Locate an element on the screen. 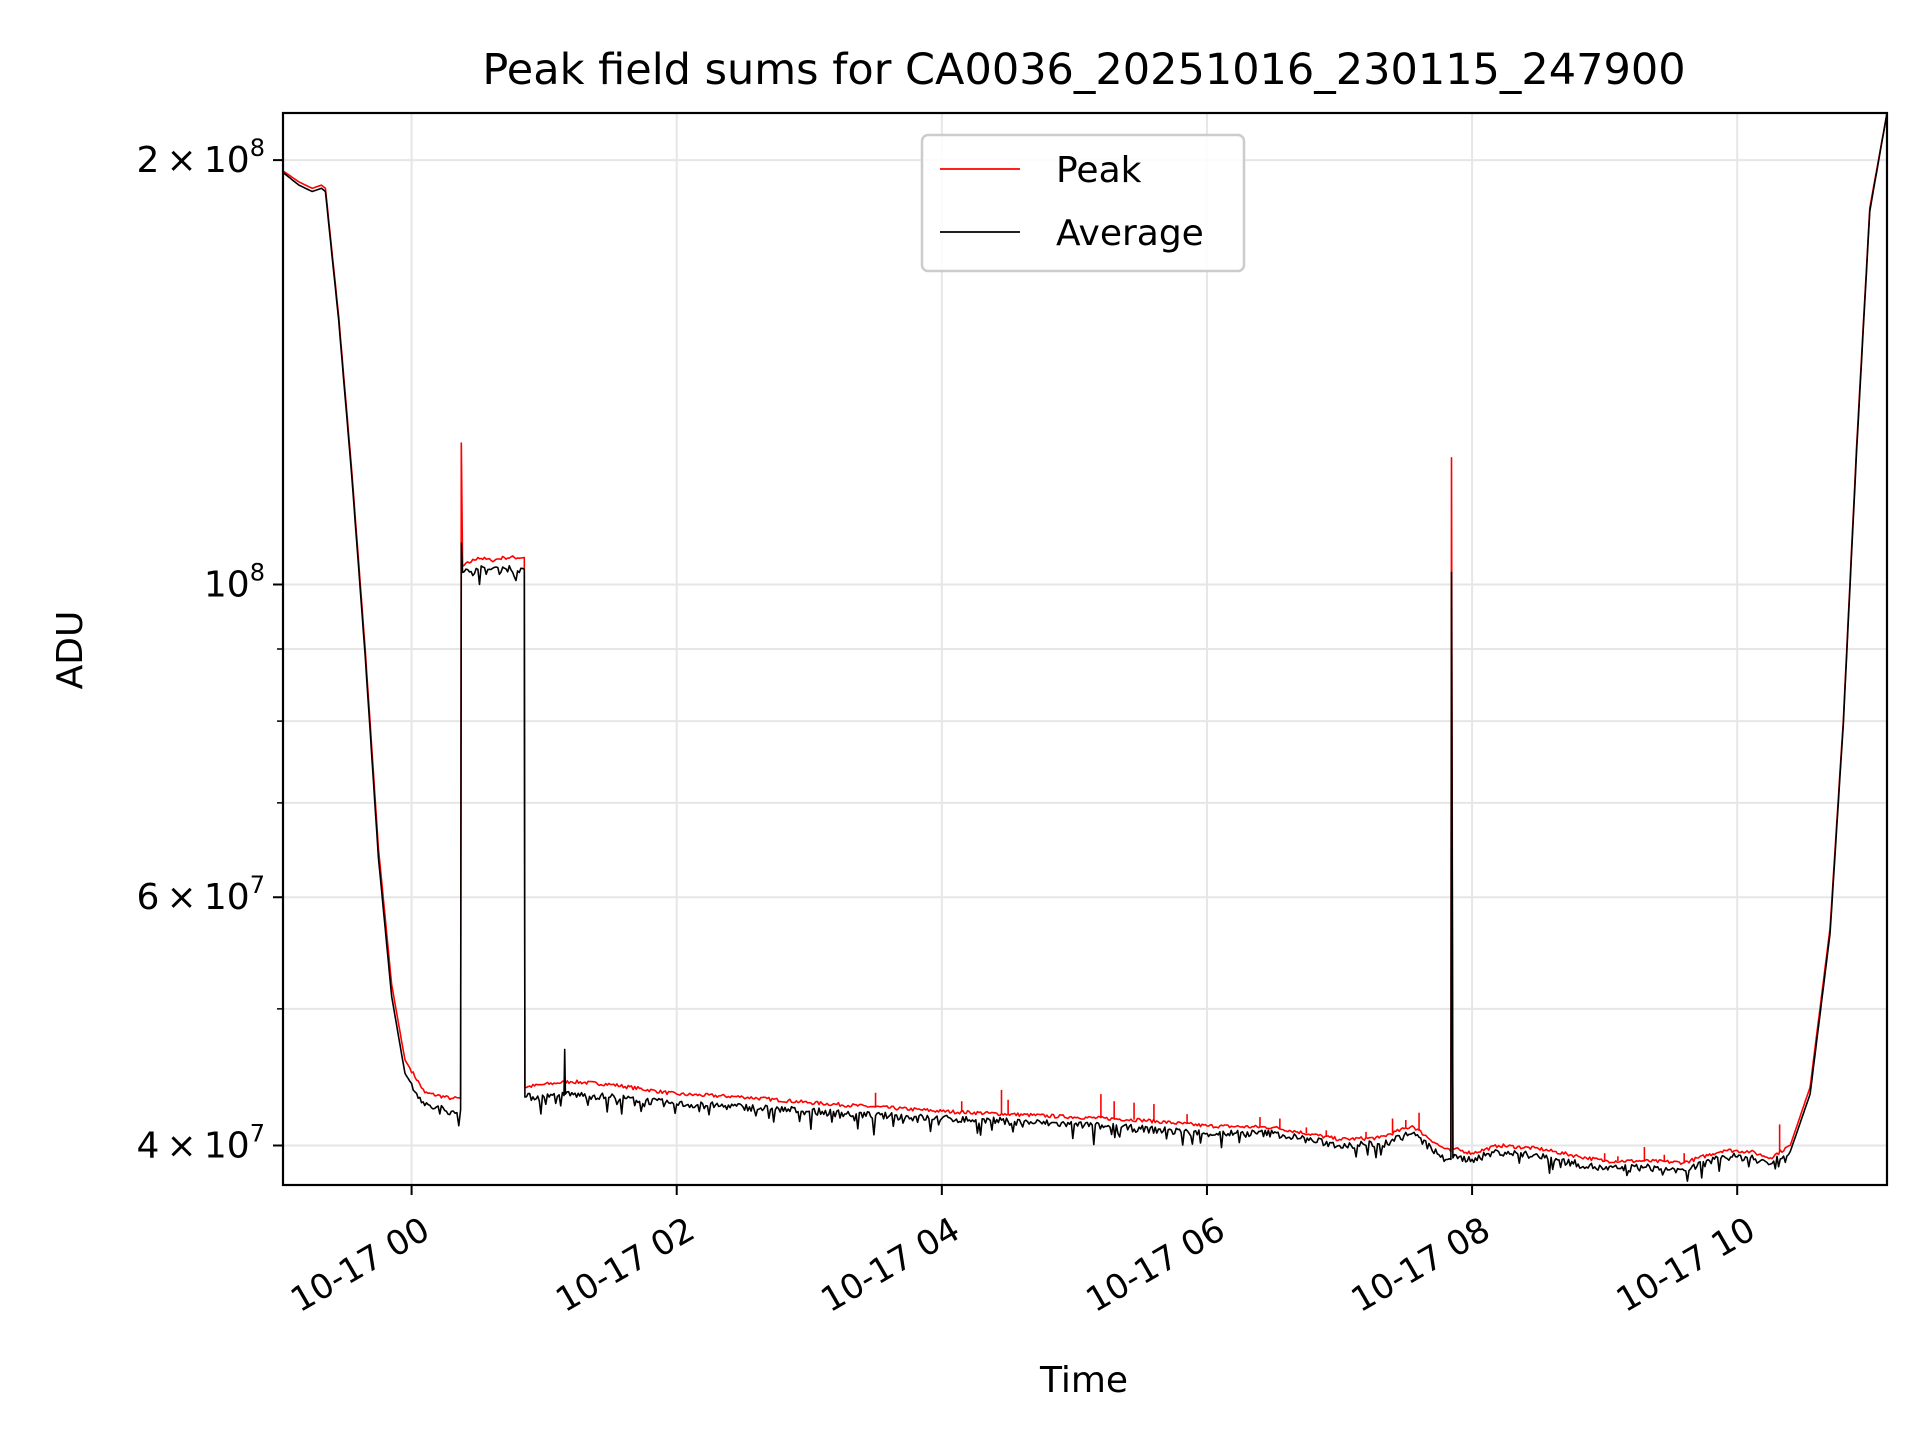  y-tick-label: 108 is located at coordinates (234, 581).